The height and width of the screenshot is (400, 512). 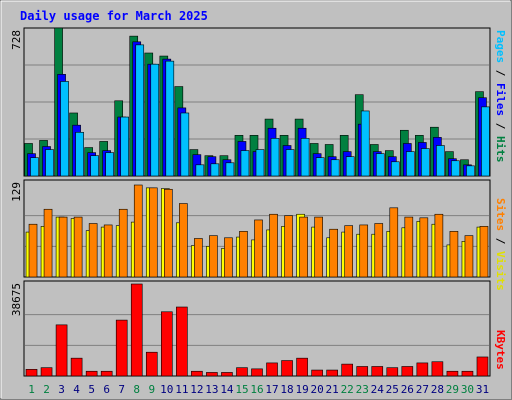 I want to click on day-label-12: 12, so click(x=196, y=389).